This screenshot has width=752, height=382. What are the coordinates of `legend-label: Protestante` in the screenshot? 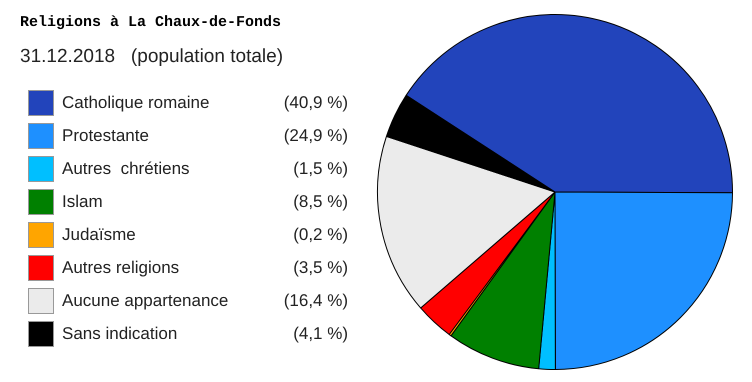 It's located at (106, 136).